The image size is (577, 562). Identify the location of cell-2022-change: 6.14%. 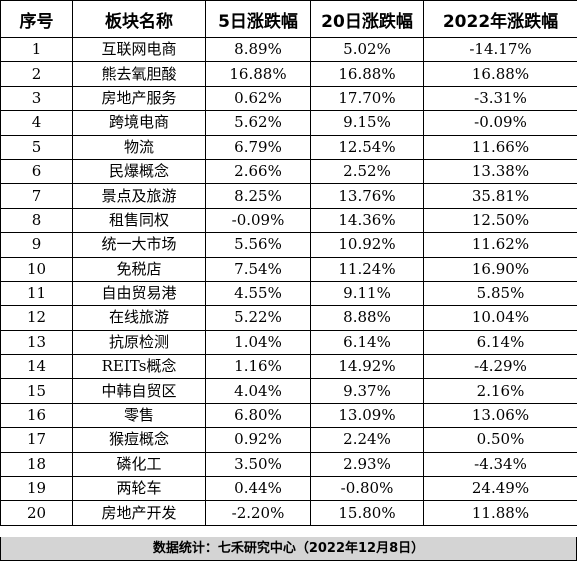
(500, 342).